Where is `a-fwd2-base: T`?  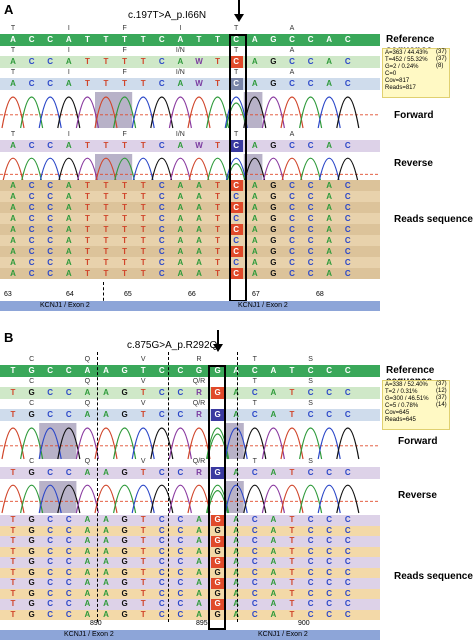 a-fwd2-base: T is located at coordinates (143, 83).